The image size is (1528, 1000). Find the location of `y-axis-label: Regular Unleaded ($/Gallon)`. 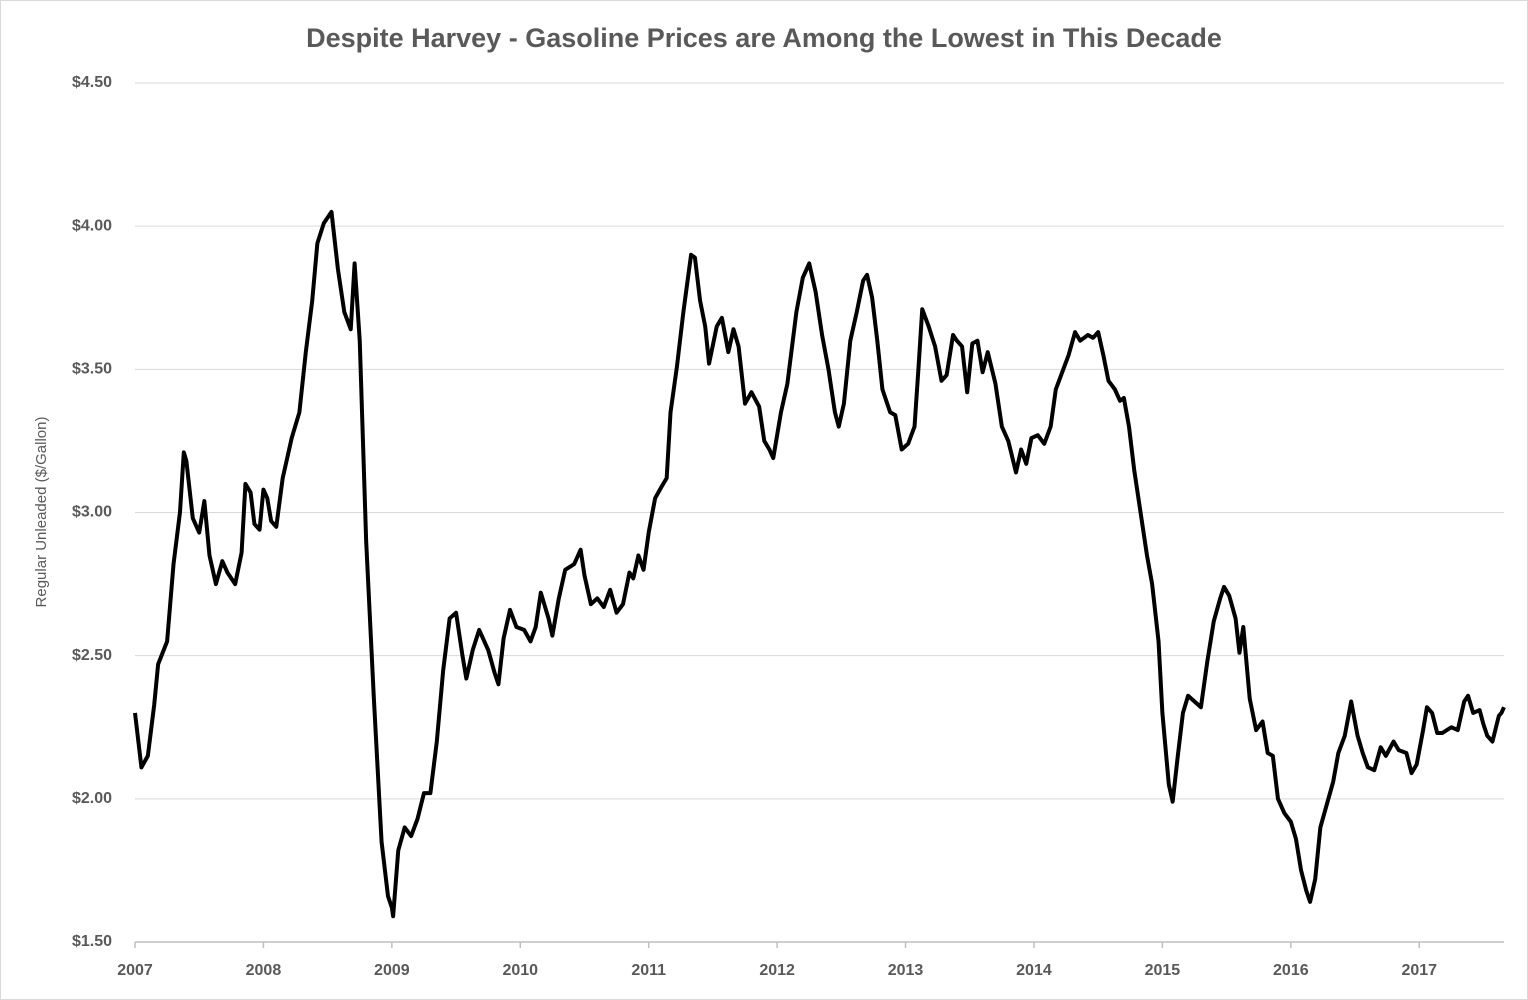

y-axis-label: Regular Unleaded ($/Gallon) is located at coordinates (41, 512).